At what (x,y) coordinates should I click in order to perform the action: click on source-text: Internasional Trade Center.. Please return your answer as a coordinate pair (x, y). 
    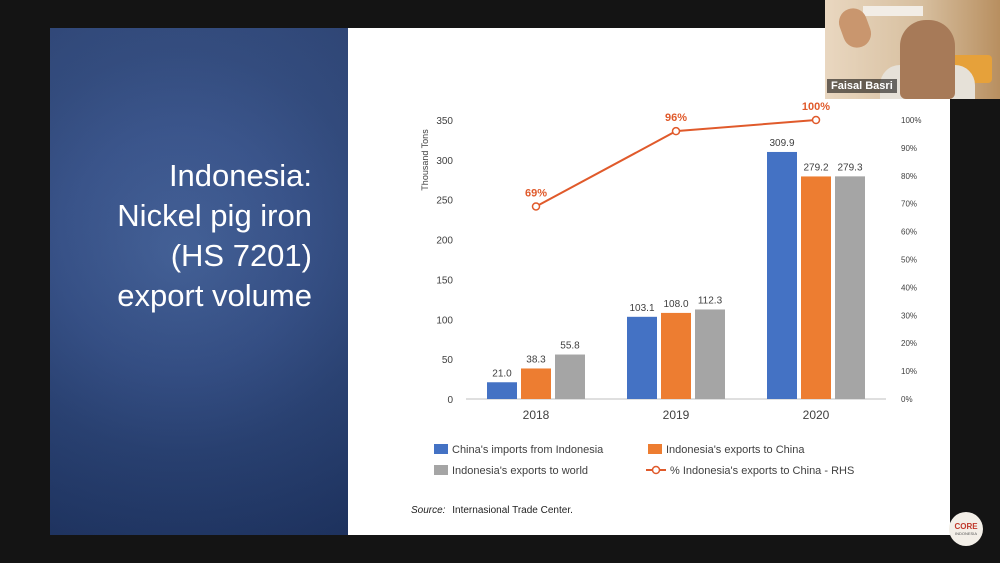
    Looking at the image, I should click on (512, 510).